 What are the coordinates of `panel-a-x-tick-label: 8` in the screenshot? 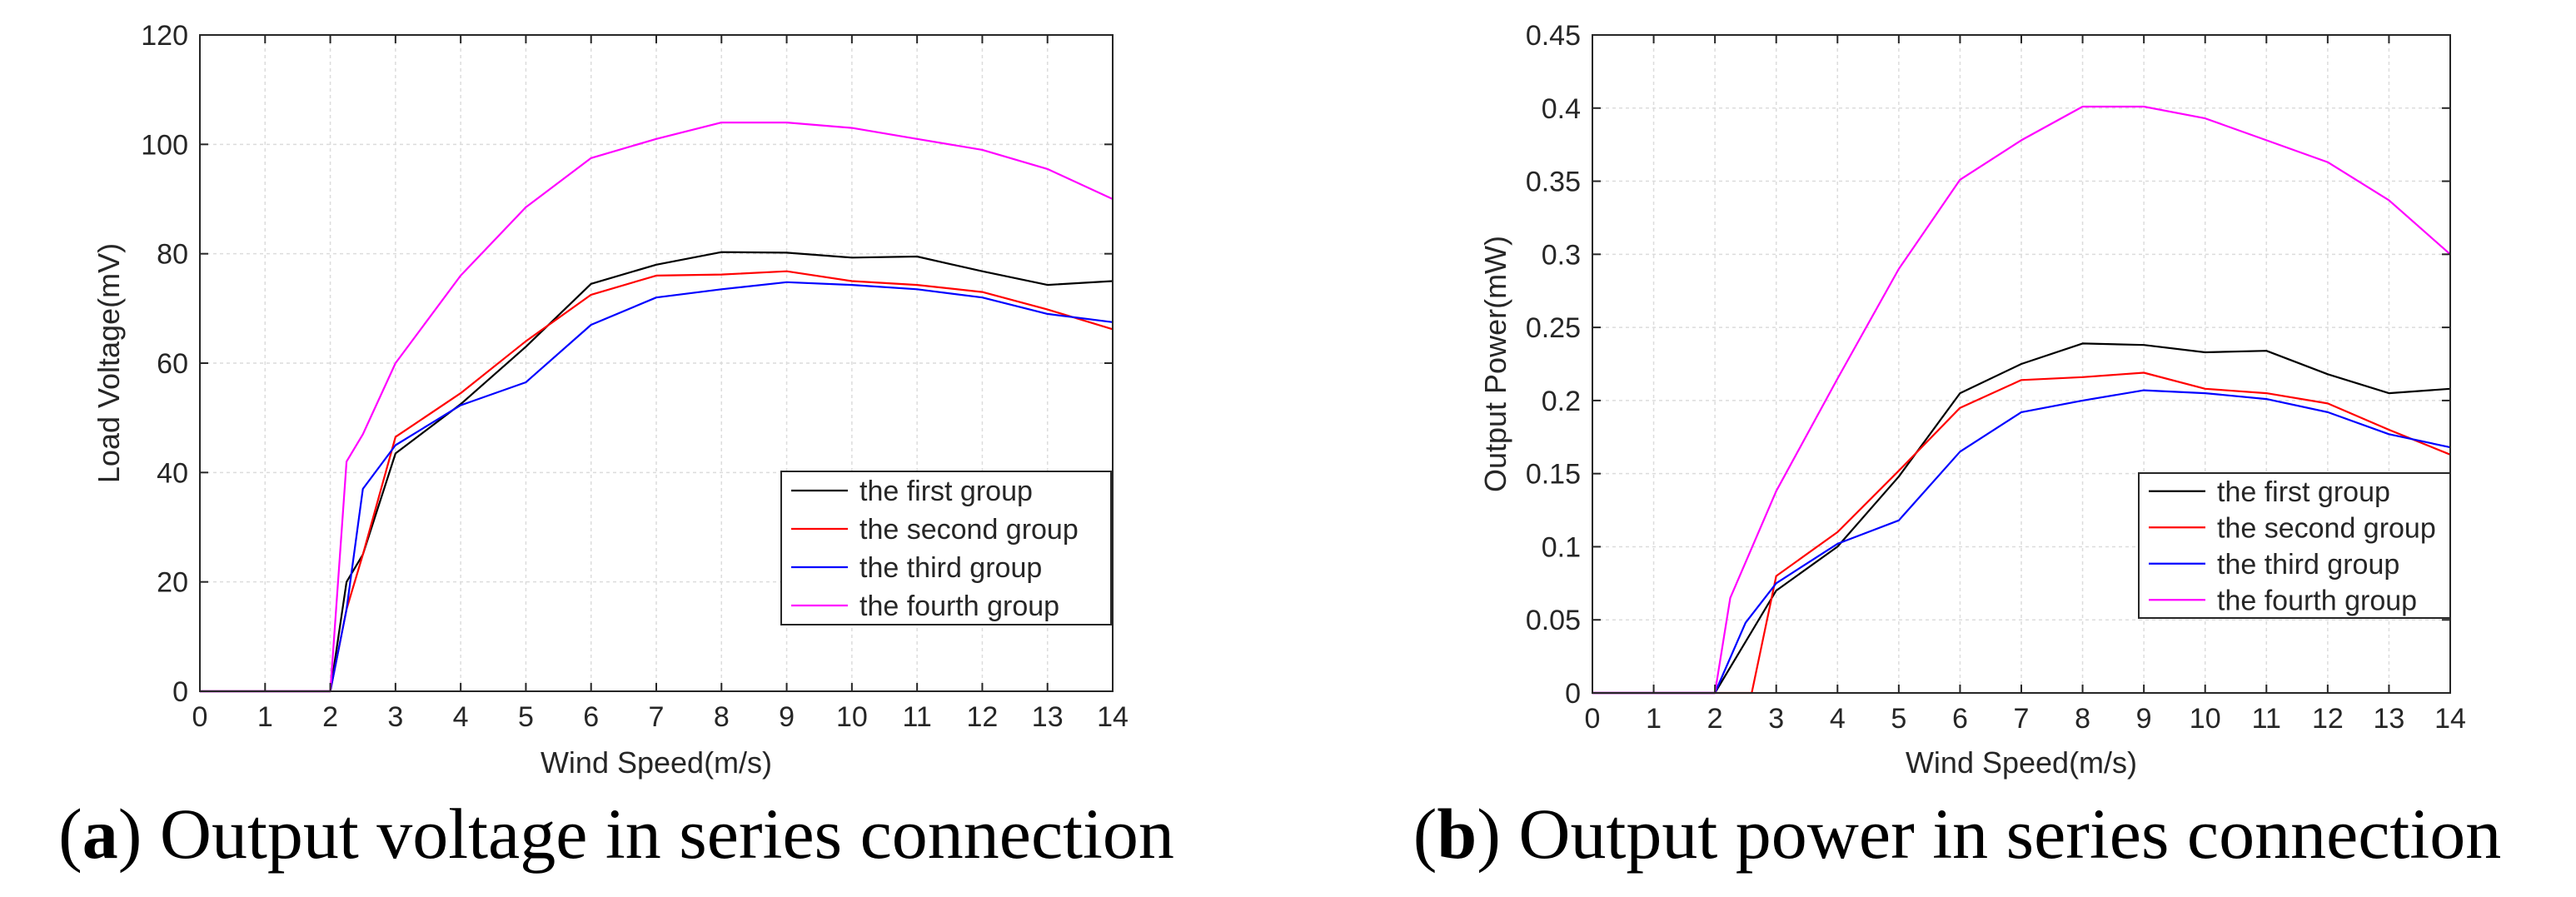 It's located at (722, 717).